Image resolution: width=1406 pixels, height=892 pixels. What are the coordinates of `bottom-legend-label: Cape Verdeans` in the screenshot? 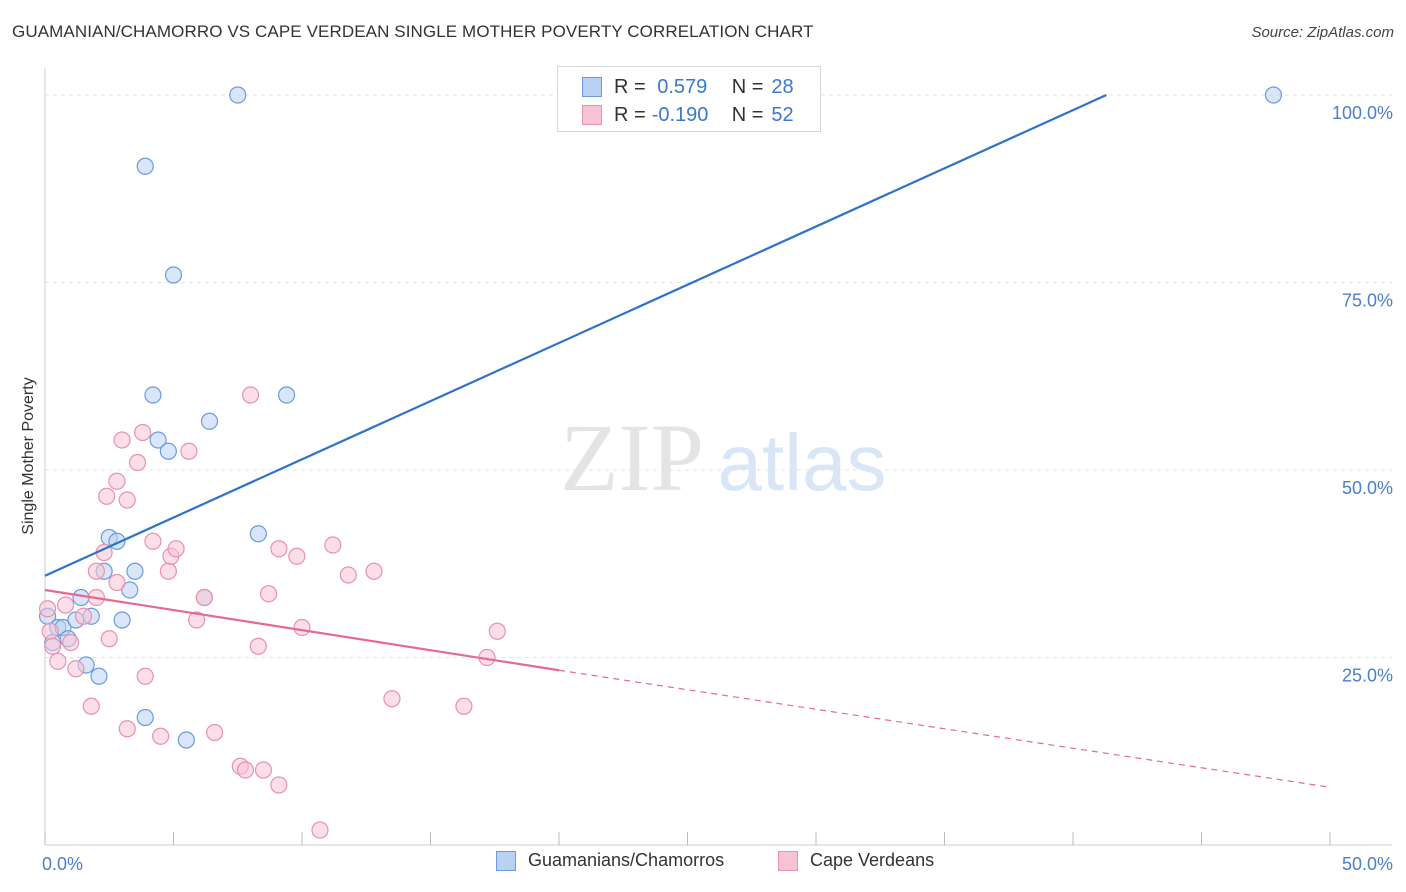 It's located at (872, 860).